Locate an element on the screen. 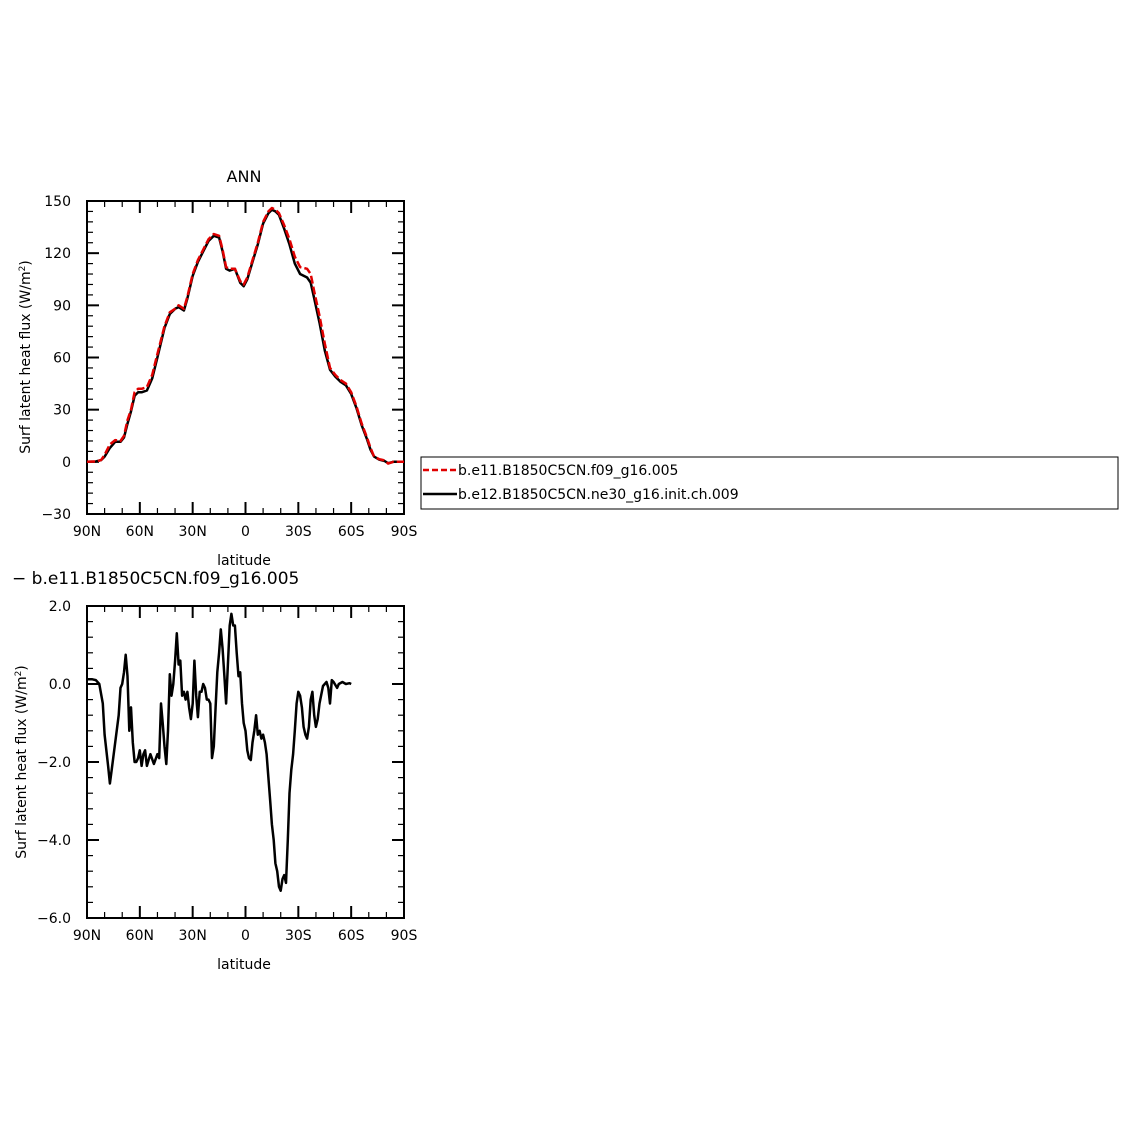 This screenshot has height=1136, width=1136. top-axis-ticks: 90N 60N 30N 0 30S 60S 90S −30 0 30 60 90 120 150 is located at coordinates (229, 367).